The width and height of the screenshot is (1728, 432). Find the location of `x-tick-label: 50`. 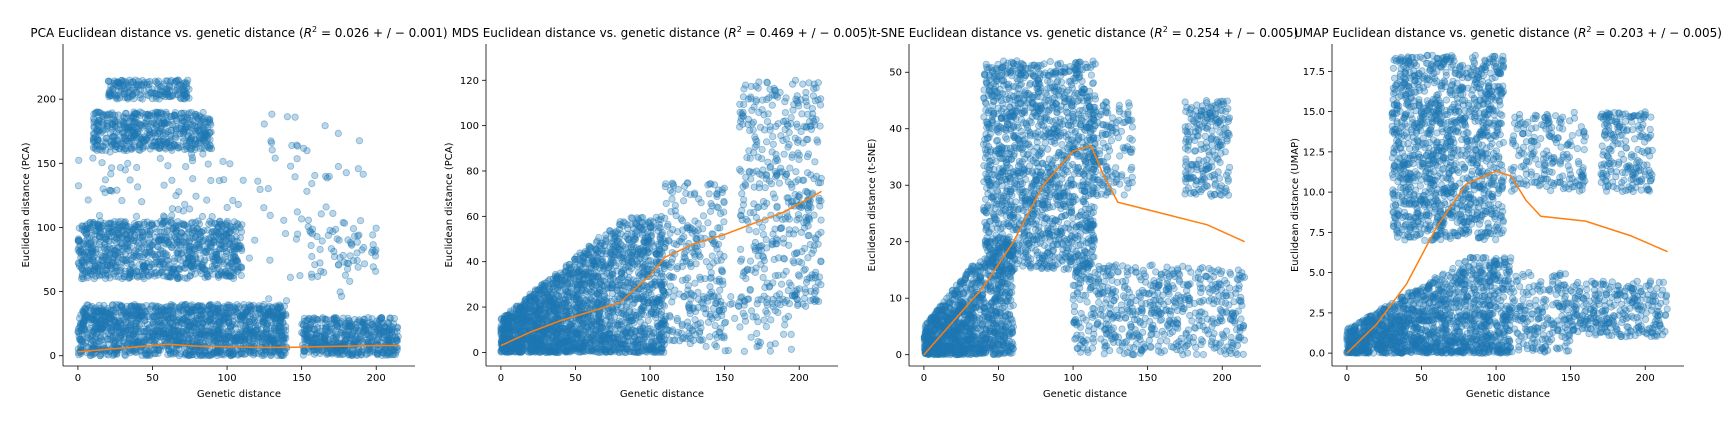

x-tick-label: 50 is located at coordinates (152, 378).